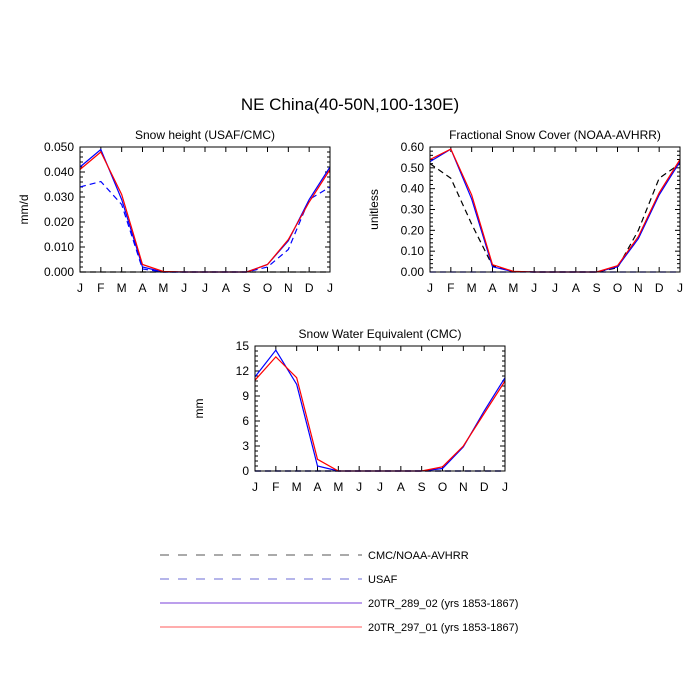 This screenshot has height=700, width=700. What do you see at coordinates (380, 334) in the screenshot?
I see `chart-title: Snow Water Equivalent (CMC)` at bounding box center [380, 334].